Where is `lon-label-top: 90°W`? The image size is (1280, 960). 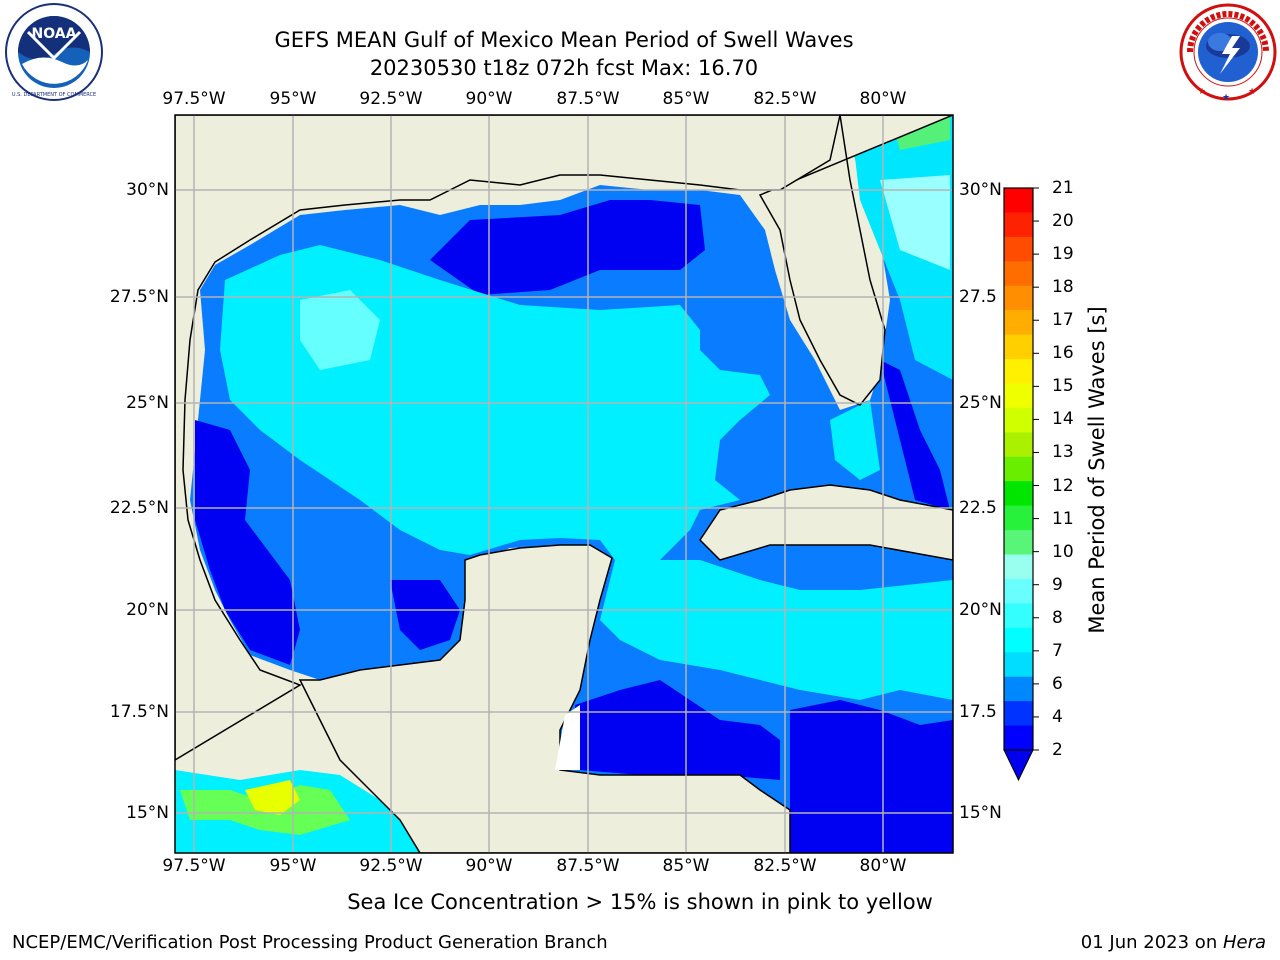
lon-label-top: 90°W is located at coordinates (489, 99).